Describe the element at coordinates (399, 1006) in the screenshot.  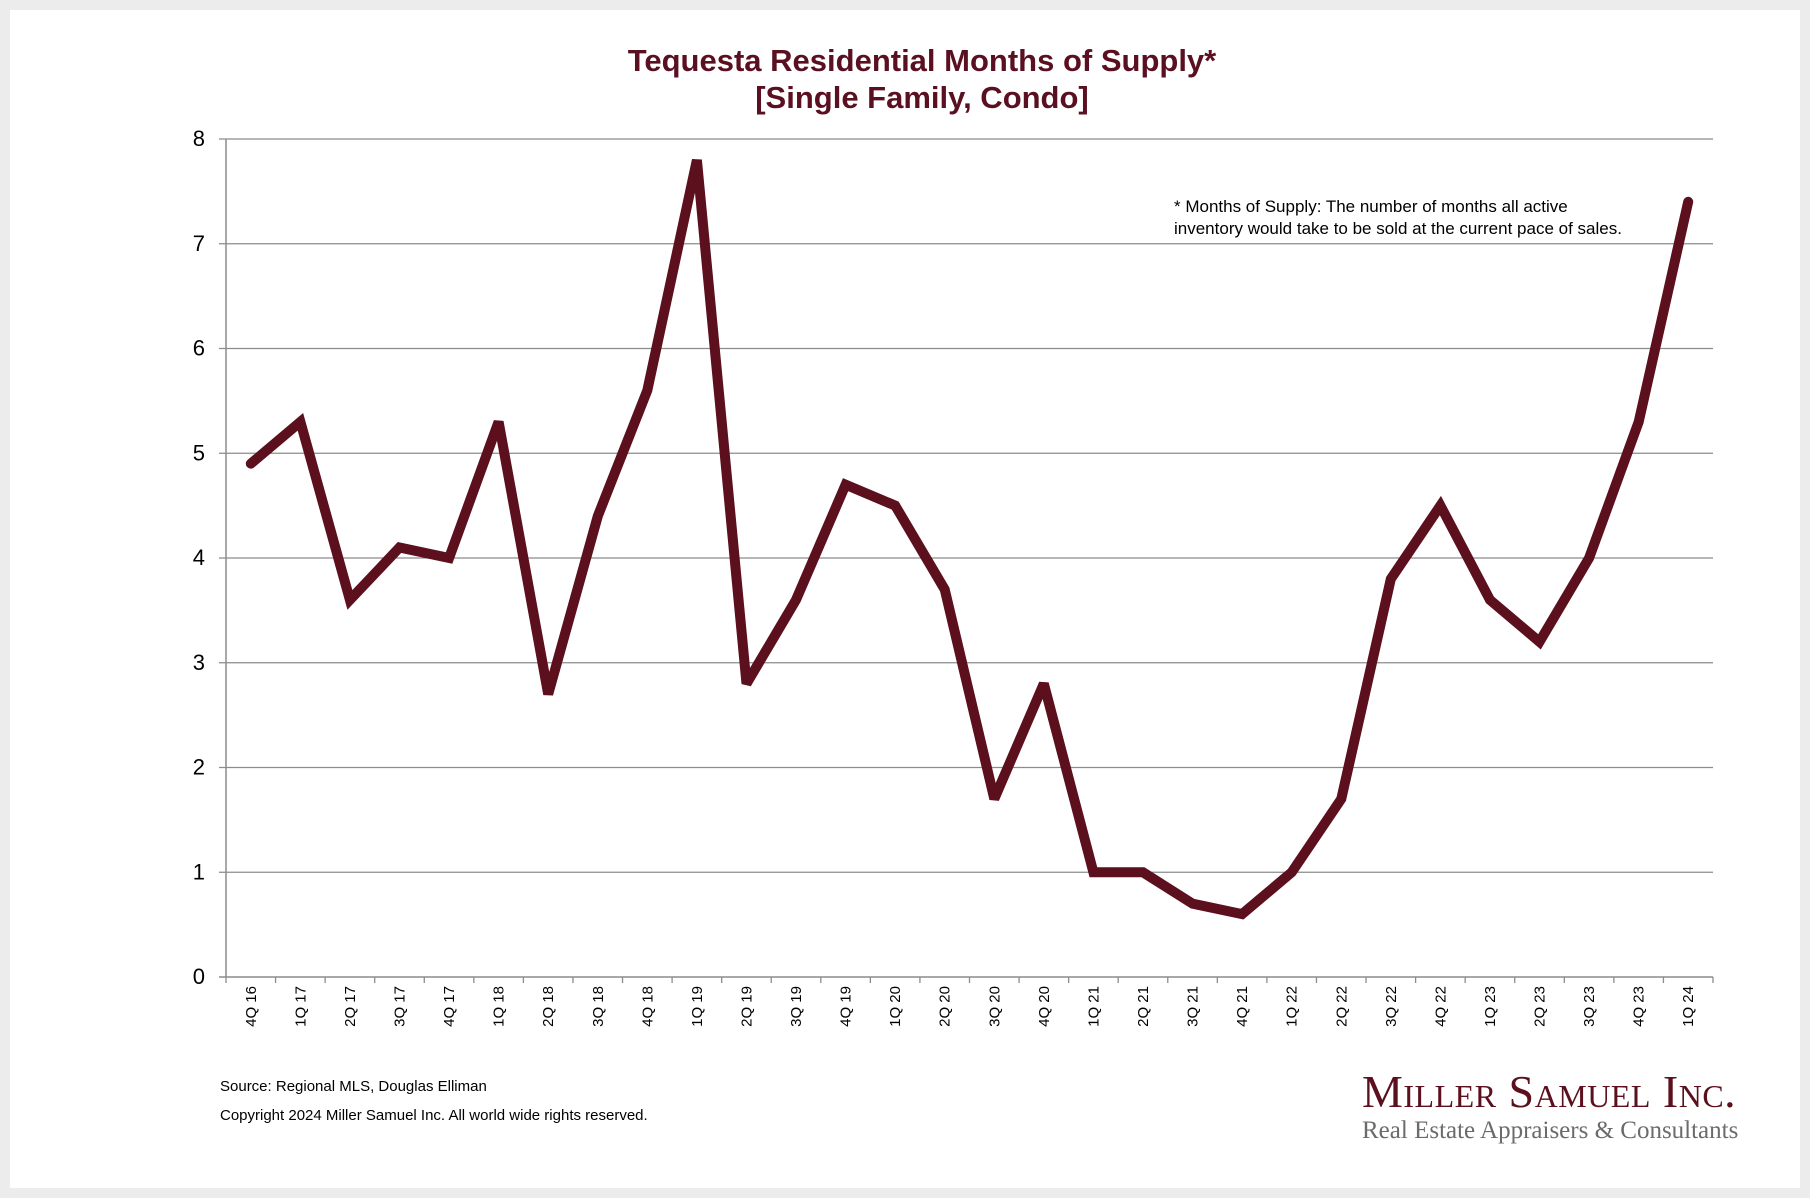
I see `x-tick-label: 3Q 17` at that location.